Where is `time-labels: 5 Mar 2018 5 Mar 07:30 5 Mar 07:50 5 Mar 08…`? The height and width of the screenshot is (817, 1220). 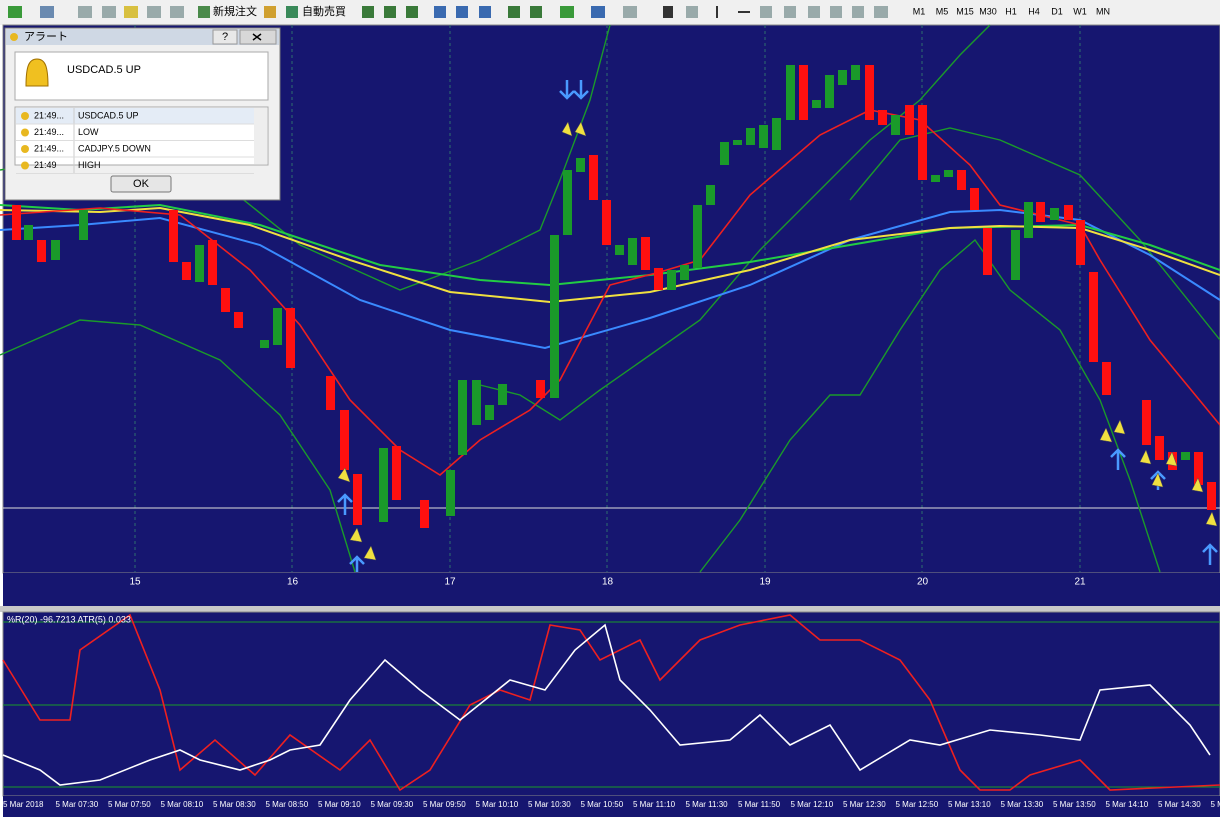 time-labels: 5 Mar 2018 5 Mar 07:30 5 Mar 07:50 5 Mar 08… is located at coordinates (611, 804).